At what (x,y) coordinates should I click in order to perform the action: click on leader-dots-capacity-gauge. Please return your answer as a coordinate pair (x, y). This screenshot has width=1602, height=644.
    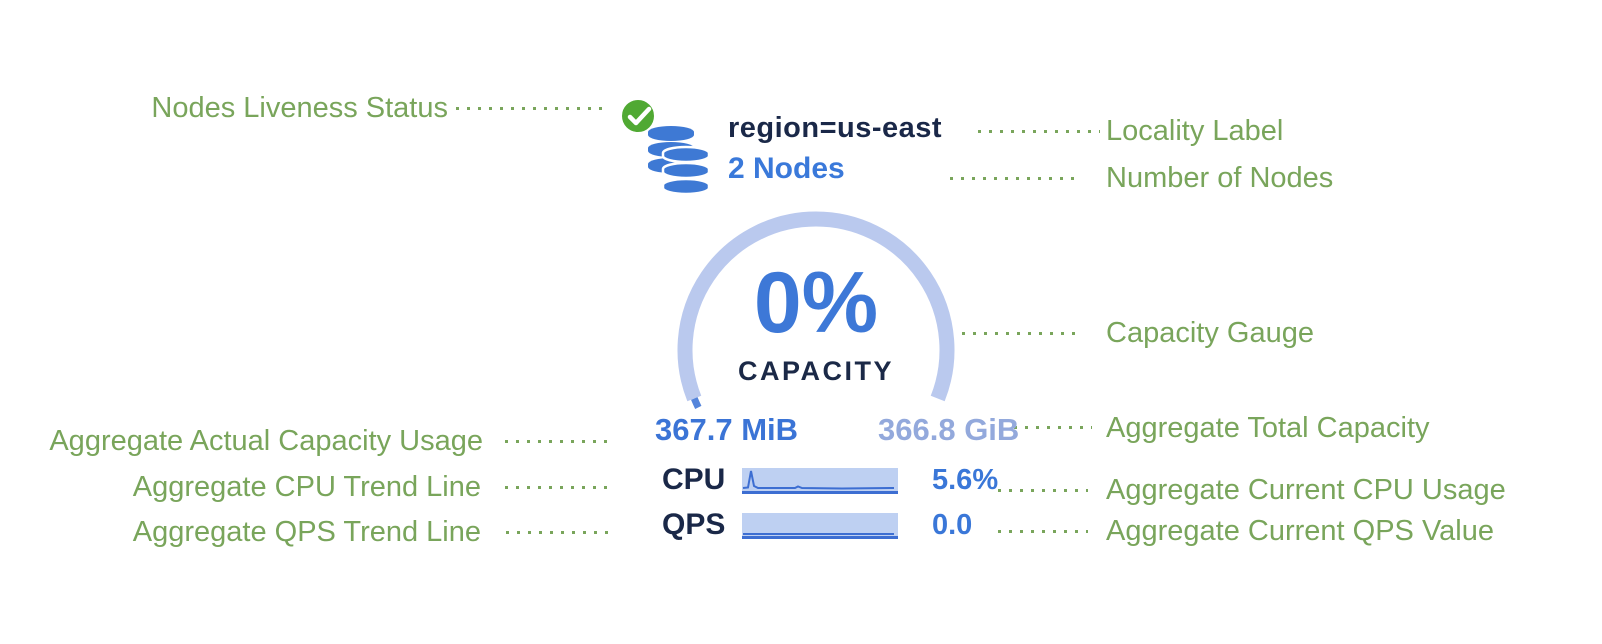
    Looking at the image, I should click on (1022, 333).